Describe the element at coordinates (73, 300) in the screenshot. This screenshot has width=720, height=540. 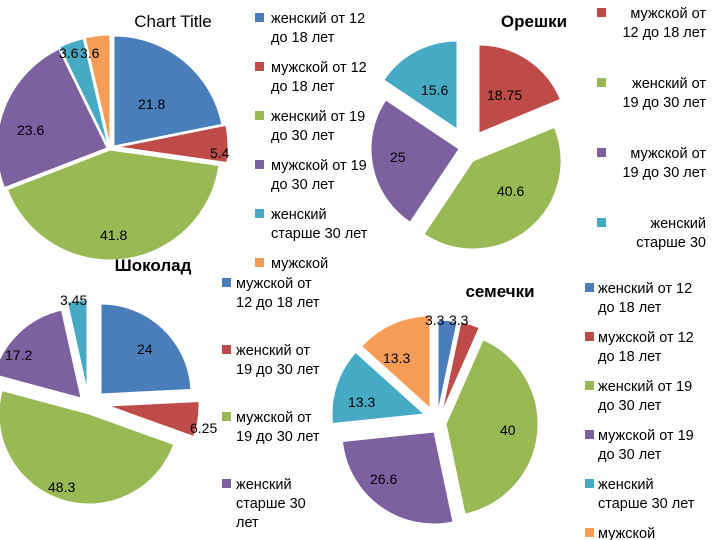
I see `shokolad-pie-data-label-5: 3.45` at that location.